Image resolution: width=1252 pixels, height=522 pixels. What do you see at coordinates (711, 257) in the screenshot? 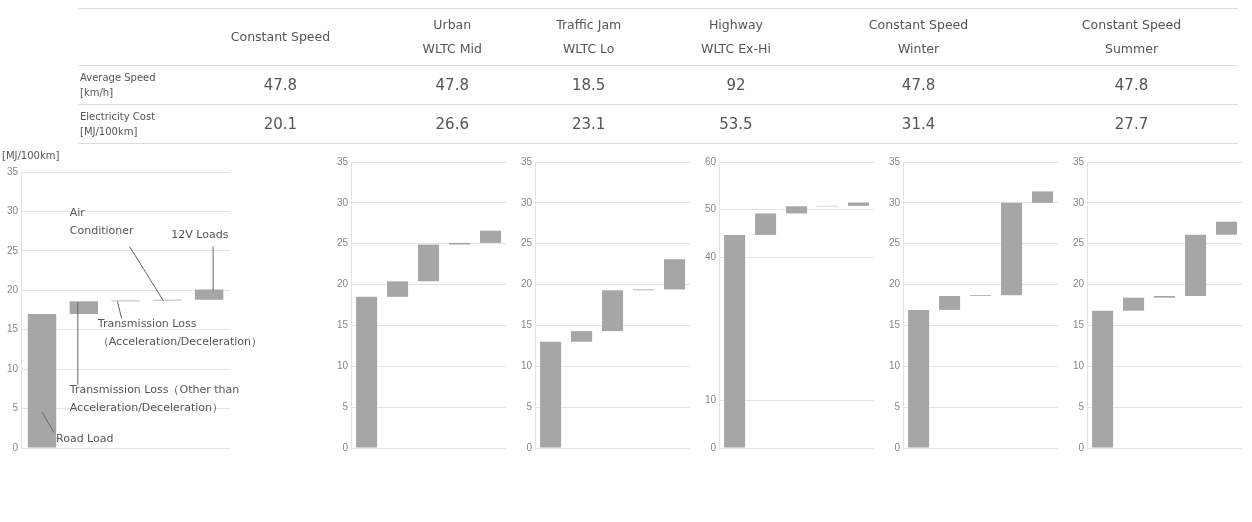
I see `y-tick-label: 40` at bounding box center [711, 257].